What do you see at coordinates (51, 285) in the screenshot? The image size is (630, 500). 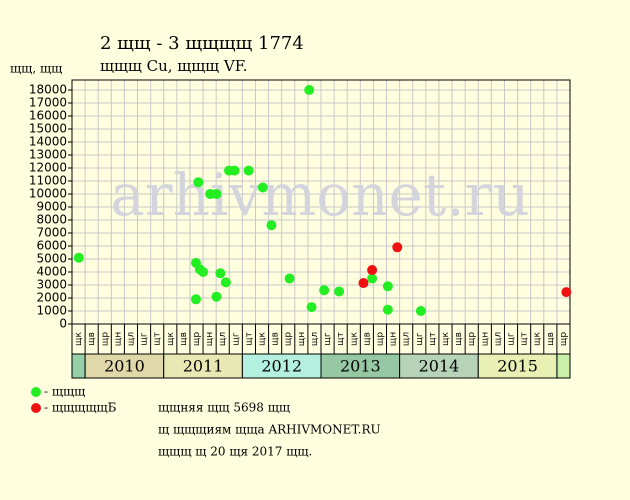 I see `y-tick-label: 3000` at bounding box center [51, 285].